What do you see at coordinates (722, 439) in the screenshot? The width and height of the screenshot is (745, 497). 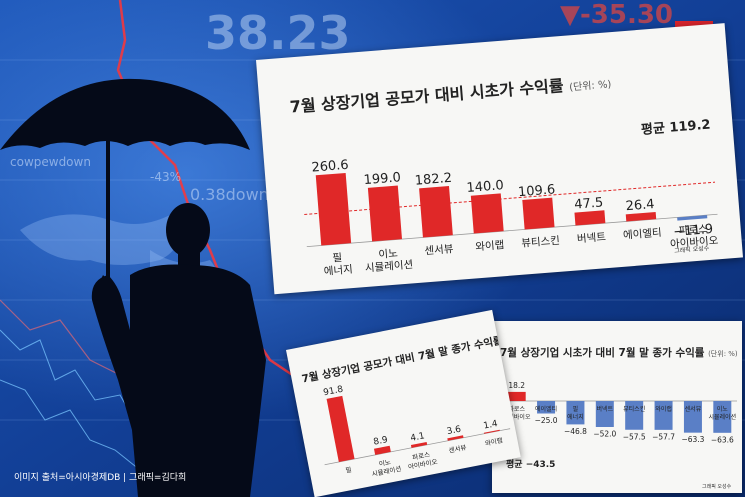 I see `bar-value-label: −63.6` at bounding box center [722, 439].